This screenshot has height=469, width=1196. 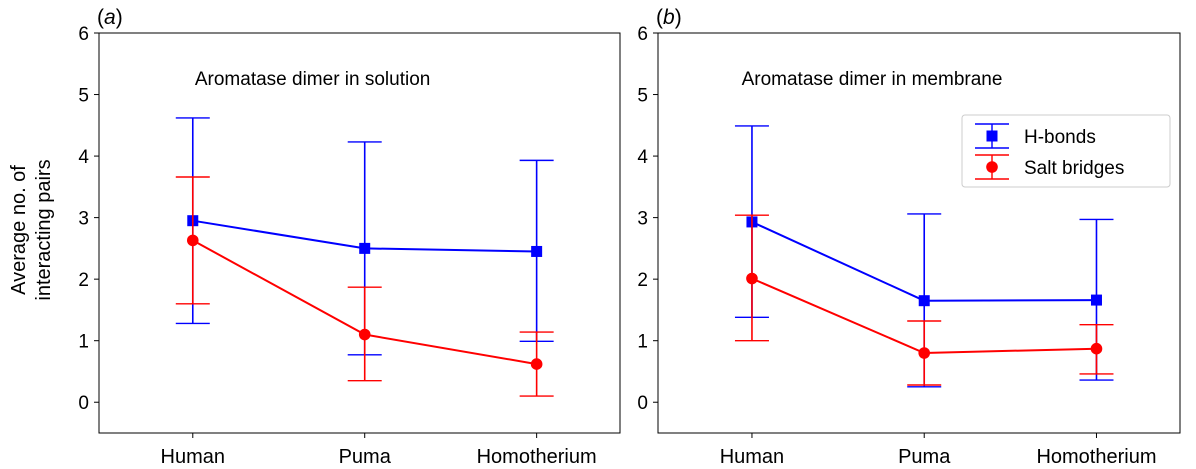 I want to click on panel-annotation: Aromatase dimer in solution, so click(x=313, y=79).